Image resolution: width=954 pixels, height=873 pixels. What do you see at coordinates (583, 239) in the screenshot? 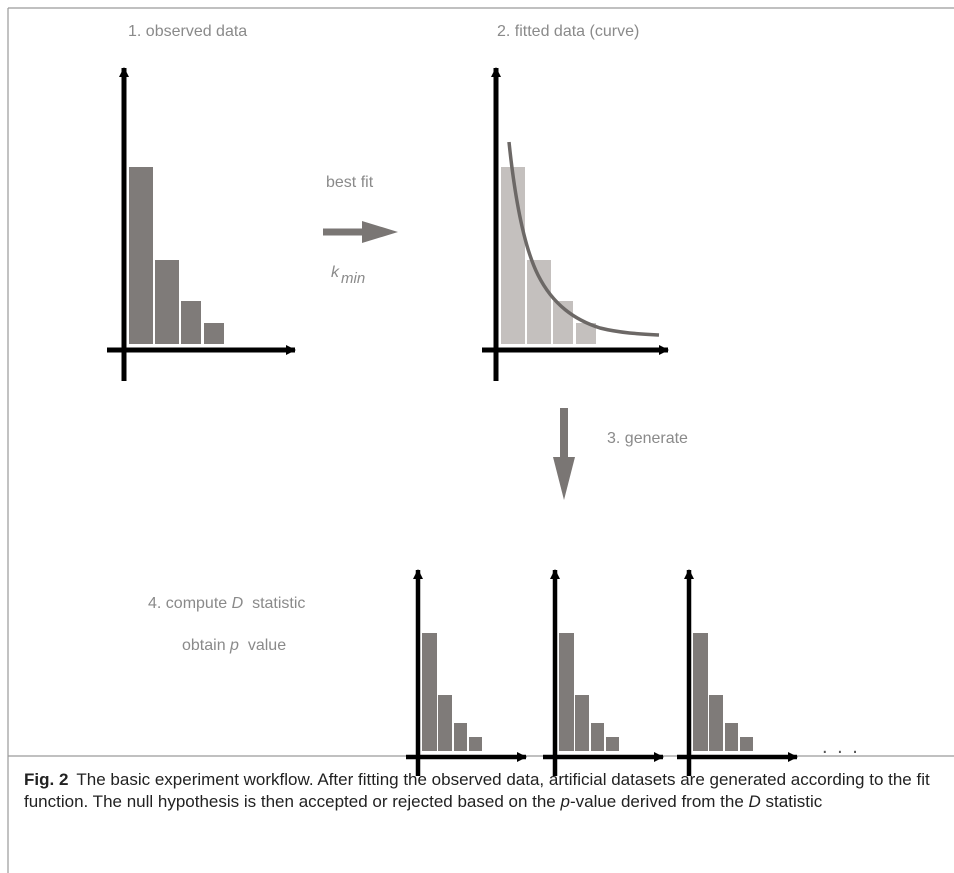
I see `fit-curve` at bounding box center [583, 239].